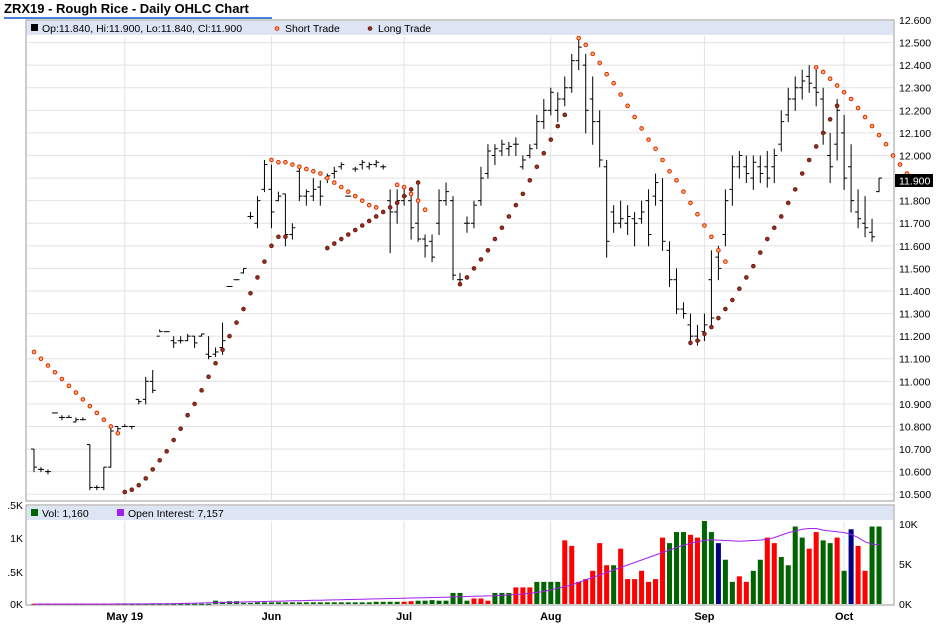 The width and height of the screenshot is (938, 628). What do you see at coordinates (124, 617) in the screenshot?
I see `date-tick-label: May 19` at bounding box center [124, 617].